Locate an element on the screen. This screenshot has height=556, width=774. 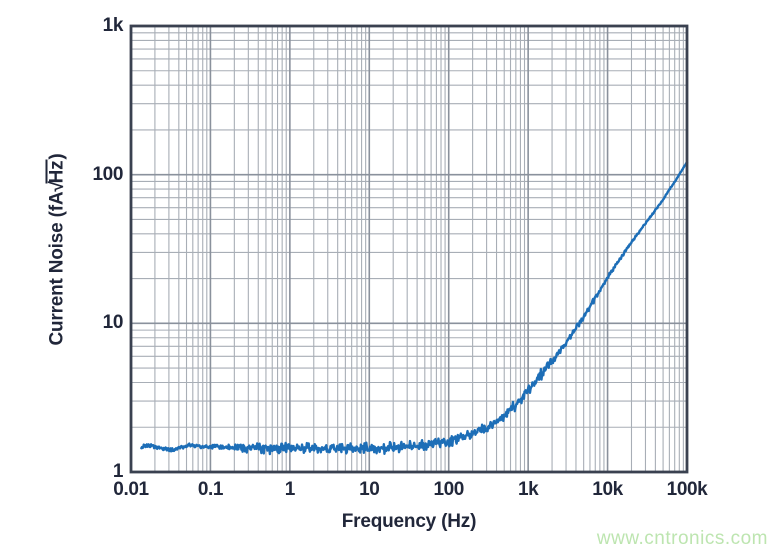
watermark: www.cntronics.com is located at coordinates (682, 538).